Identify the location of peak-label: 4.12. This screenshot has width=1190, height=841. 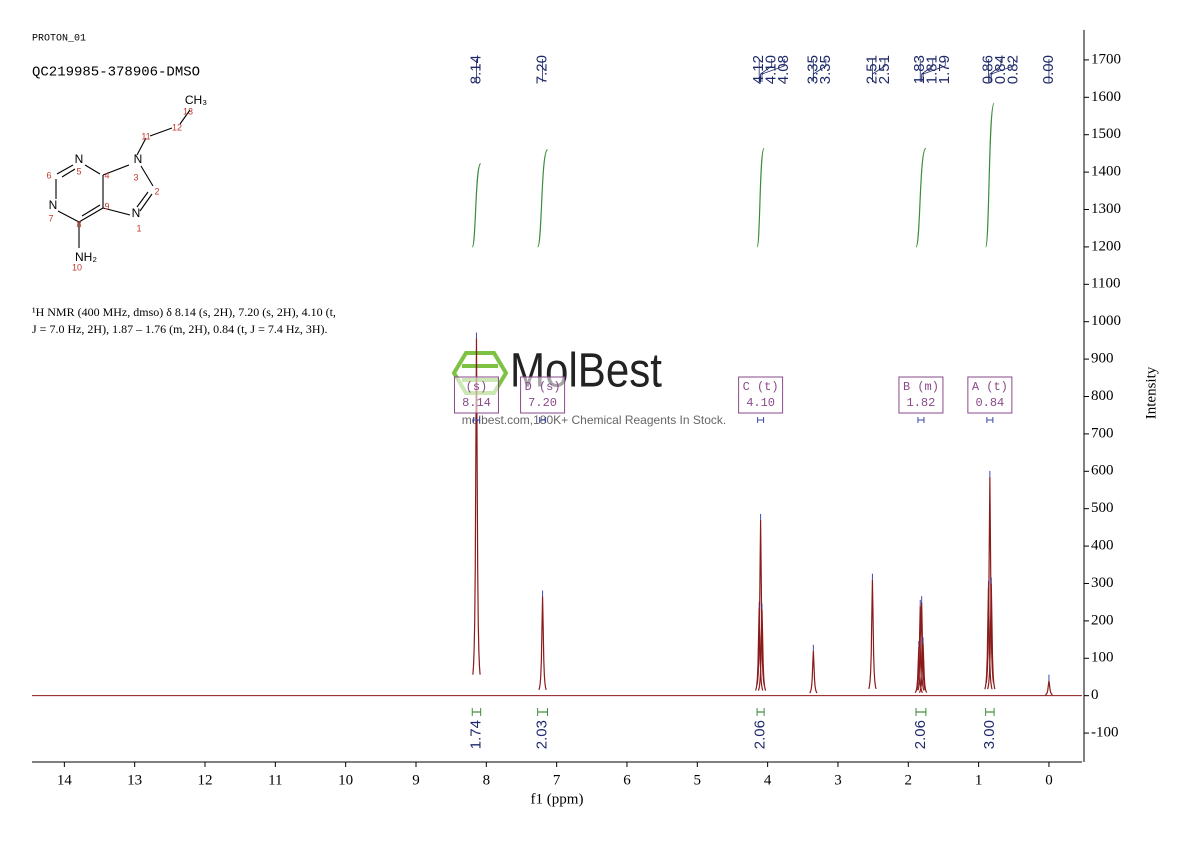
(758, 69).